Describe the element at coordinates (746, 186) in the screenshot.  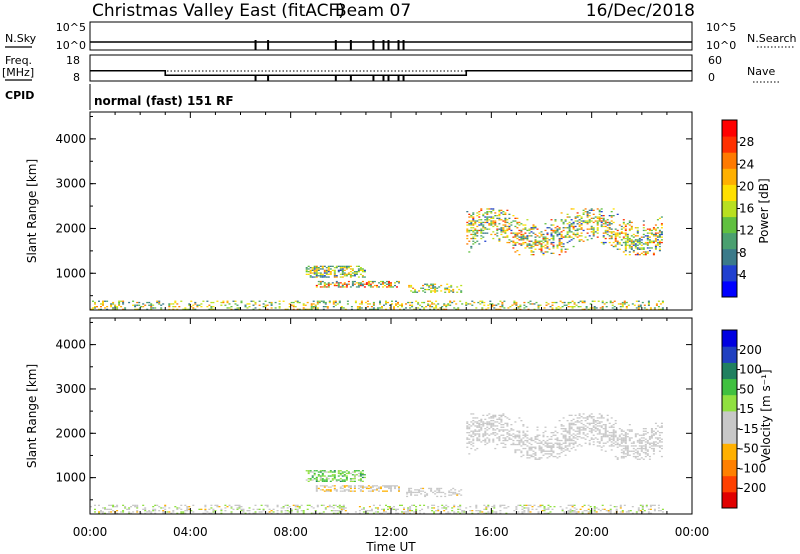
I see `colorbar-tick-label: 20` at that location.